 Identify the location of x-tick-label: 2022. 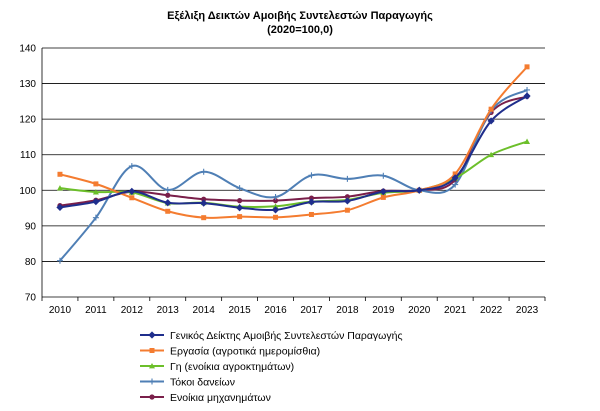
(491, 310).